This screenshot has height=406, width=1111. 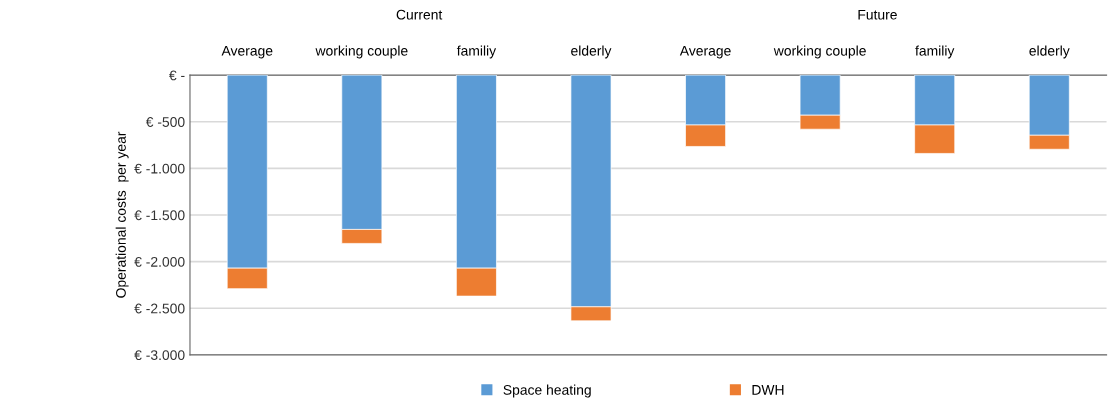 I want to click on y-tick-label: € -1.000, so click(x=159, y=168).